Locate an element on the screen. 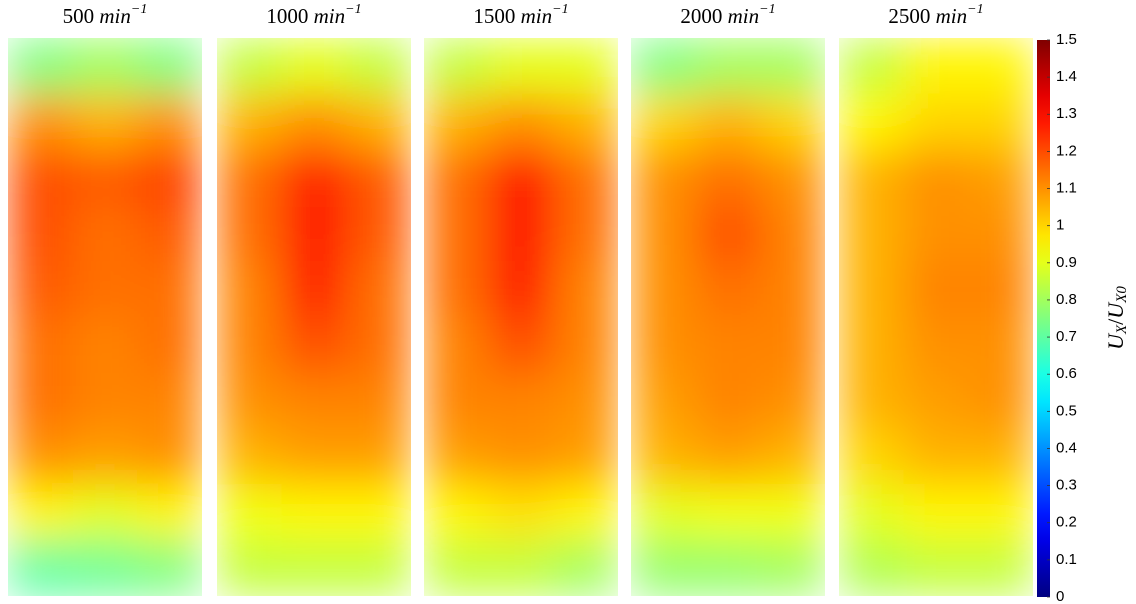 The image size is (1136, 604). panel-speed: 2000 is located at coordinates (701, 16).